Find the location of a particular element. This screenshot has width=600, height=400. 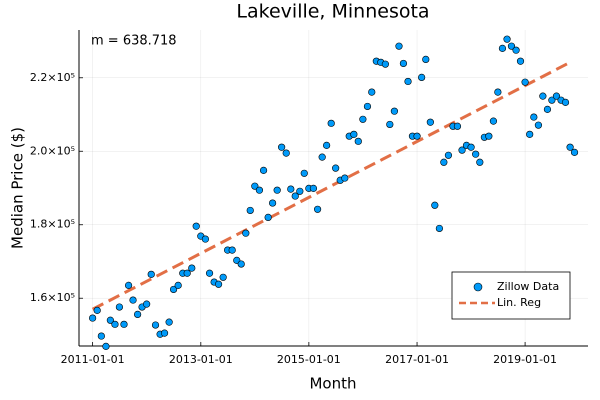

y-tick-label: 1.8×10⁵ is located at coordinates (52, 224).